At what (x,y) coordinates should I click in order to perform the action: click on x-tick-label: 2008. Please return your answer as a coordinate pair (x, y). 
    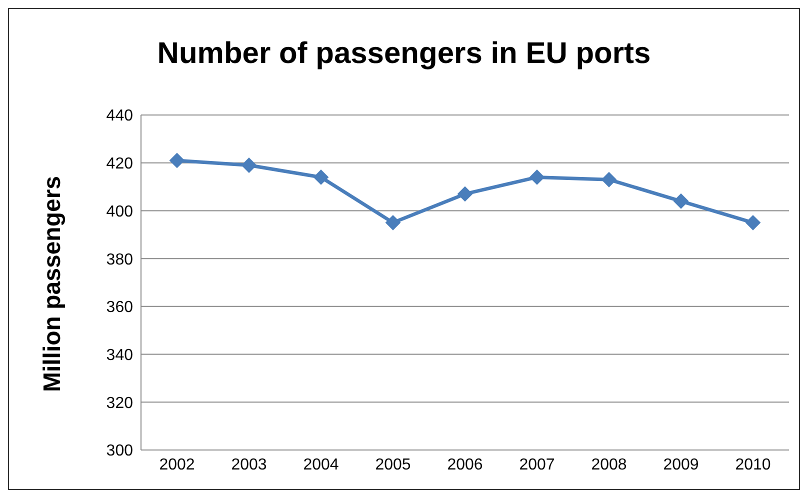
    Looking at the image, I should click on (609, 465).